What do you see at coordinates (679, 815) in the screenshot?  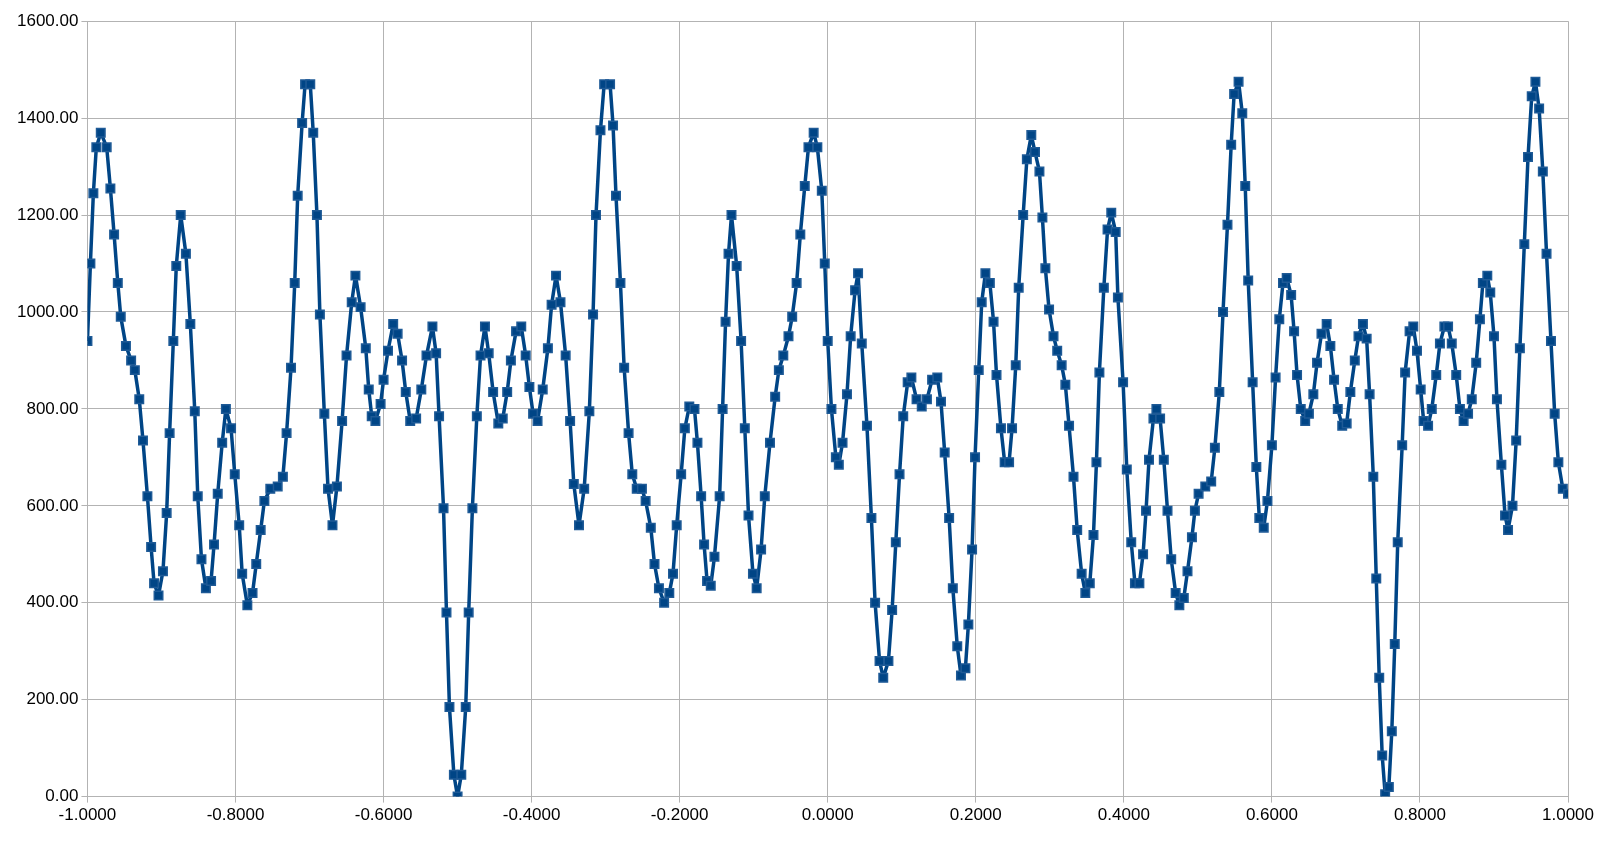 I see `x-tick-label: -0.2000` at bounding box center [679, 815].